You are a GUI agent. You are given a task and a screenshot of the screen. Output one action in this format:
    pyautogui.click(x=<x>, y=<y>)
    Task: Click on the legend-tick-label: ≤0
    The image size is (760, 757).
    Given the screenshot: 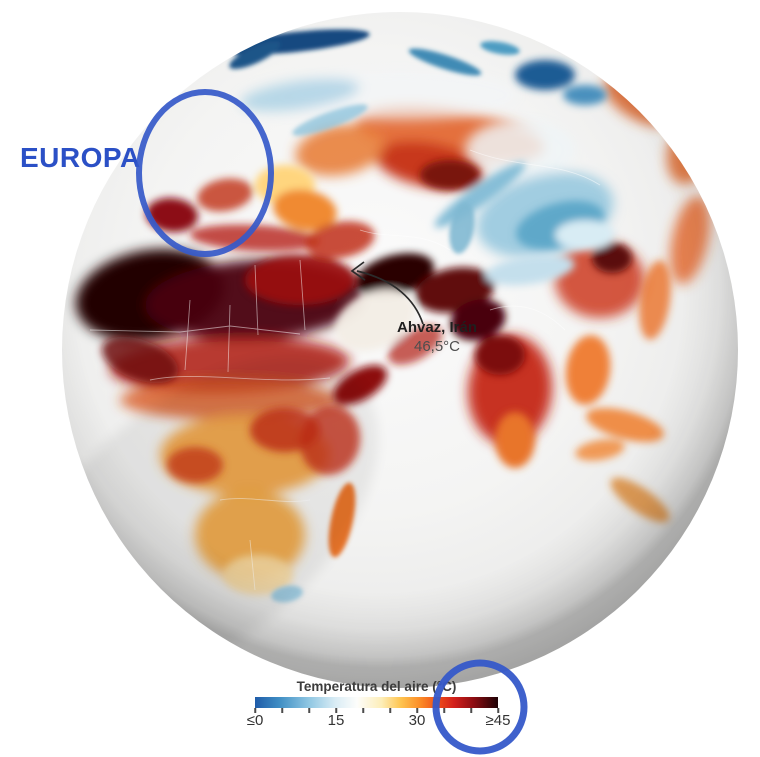 What is the action you would take?
    pyautogui.click(x=255, y=720)
    